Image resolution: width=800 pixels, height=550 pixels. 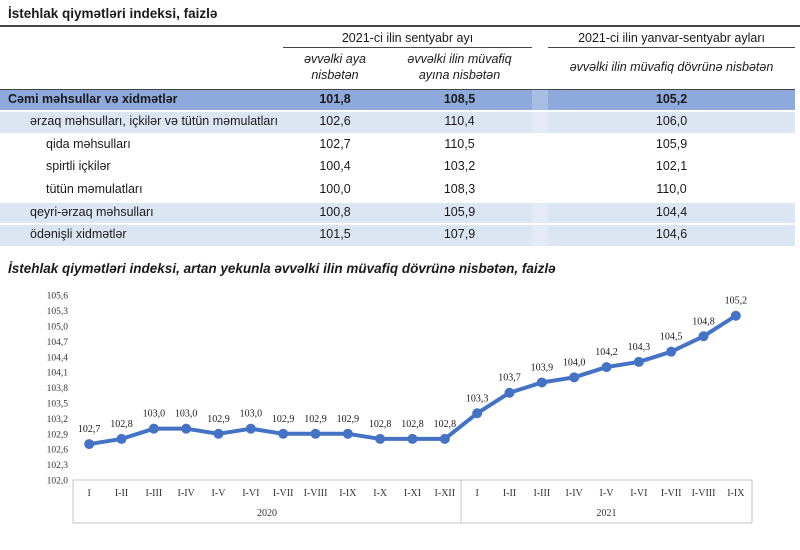 I want to click on data-label: 103,7, so click(x=509, y=378).